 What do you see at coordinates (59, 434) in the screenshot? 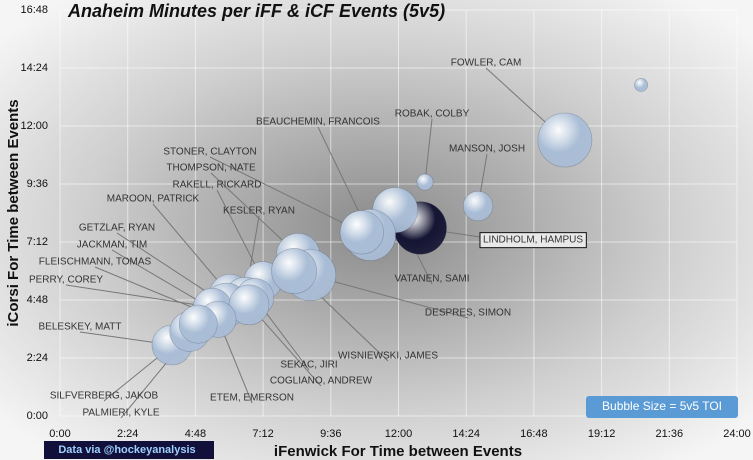
I see `x-tick-label: 0:00` at bounding box center [59, 434].